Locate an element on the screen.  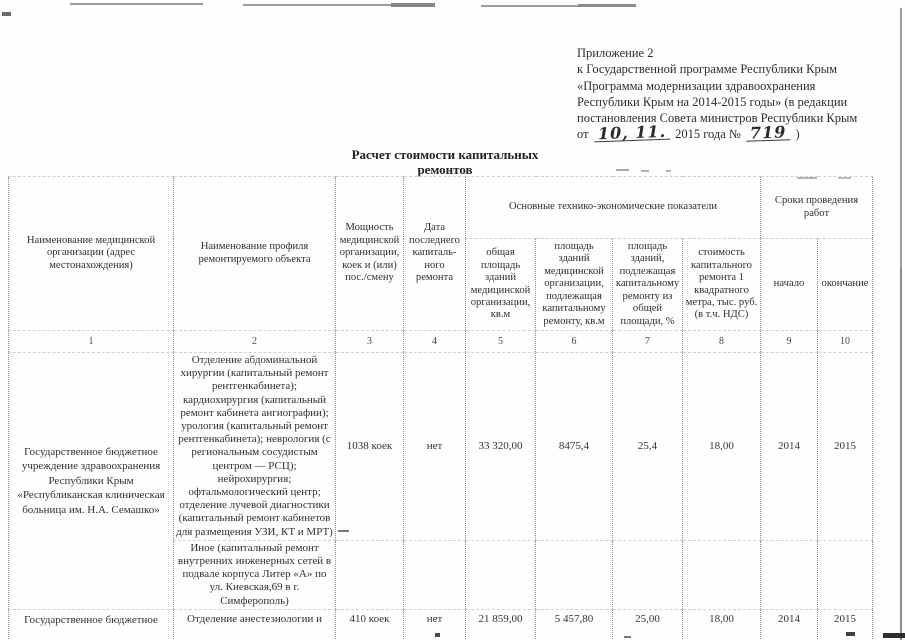
appendix-line-3: «Программа модернизации здравоохранения is located at coordinates (696, 85).